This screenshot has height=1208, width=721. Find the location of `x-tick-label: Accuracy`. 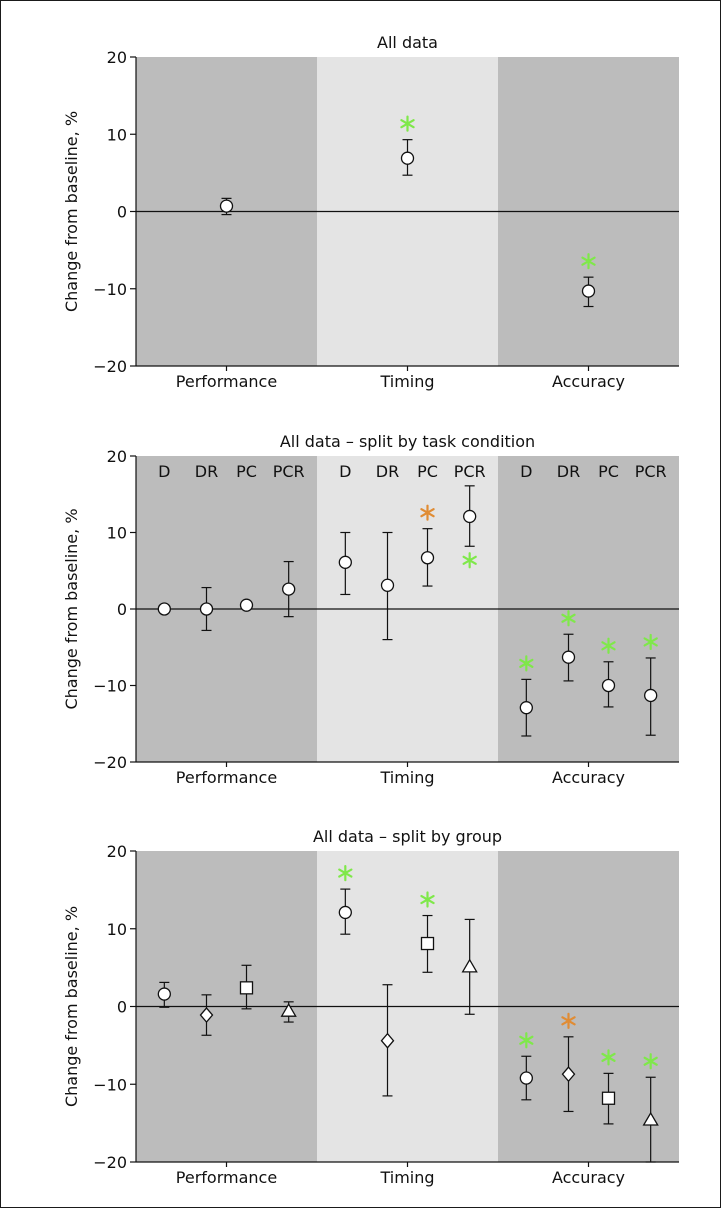

x-tick-label: Accuracy is located at coordinates (588, 381).